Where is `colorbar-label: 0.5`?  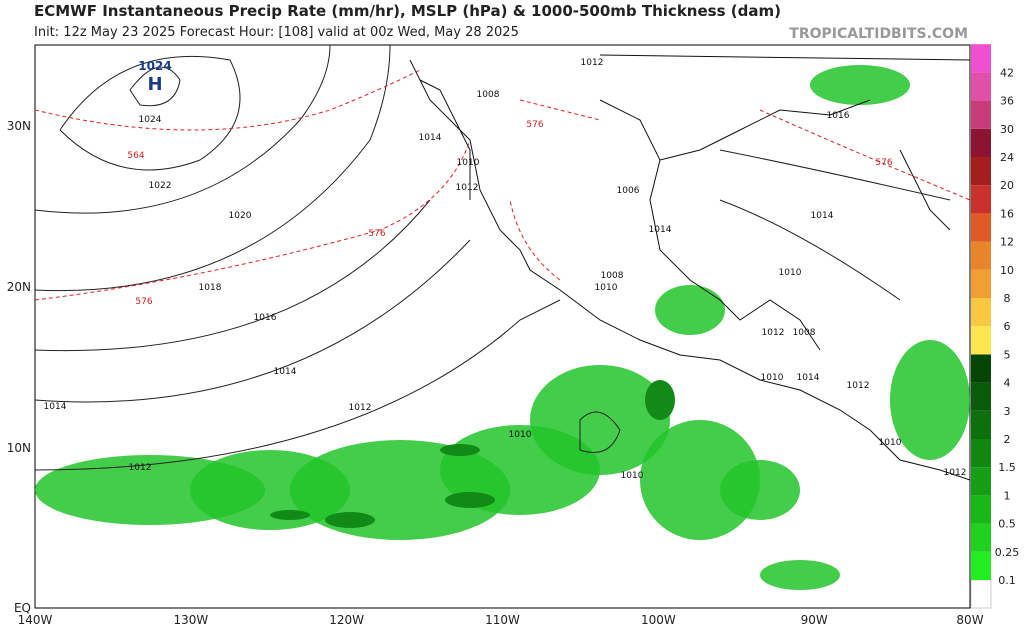 colorbar-label: 0.5 is located at coordinates (1007, 524).